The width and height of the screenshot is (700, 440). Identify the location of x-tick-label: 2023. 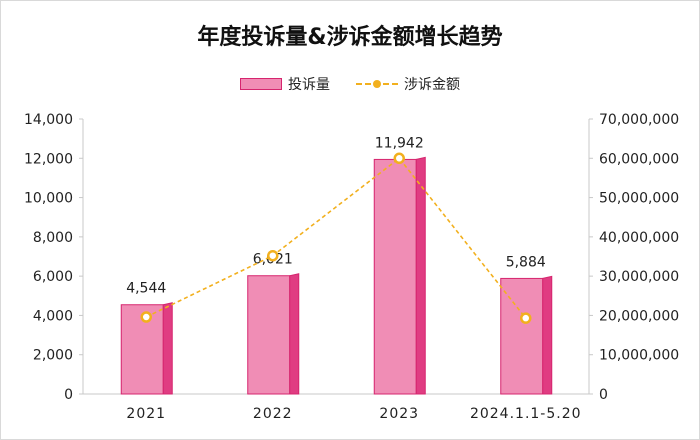
(399, 414).